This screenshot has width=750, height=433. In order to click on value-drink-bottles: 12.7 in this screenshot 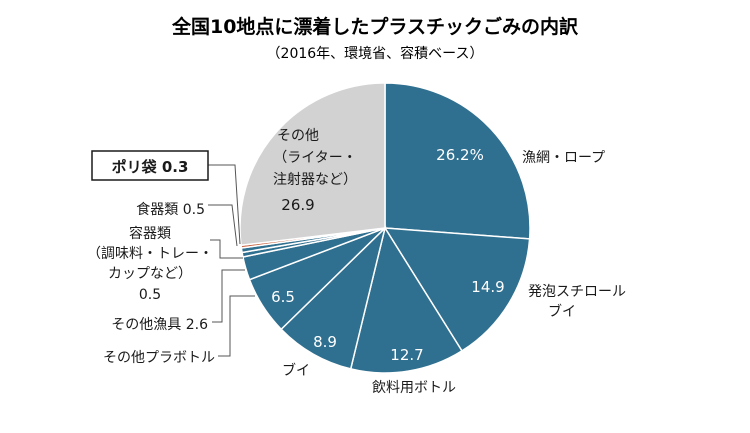, I will do `click(406, 355)`.